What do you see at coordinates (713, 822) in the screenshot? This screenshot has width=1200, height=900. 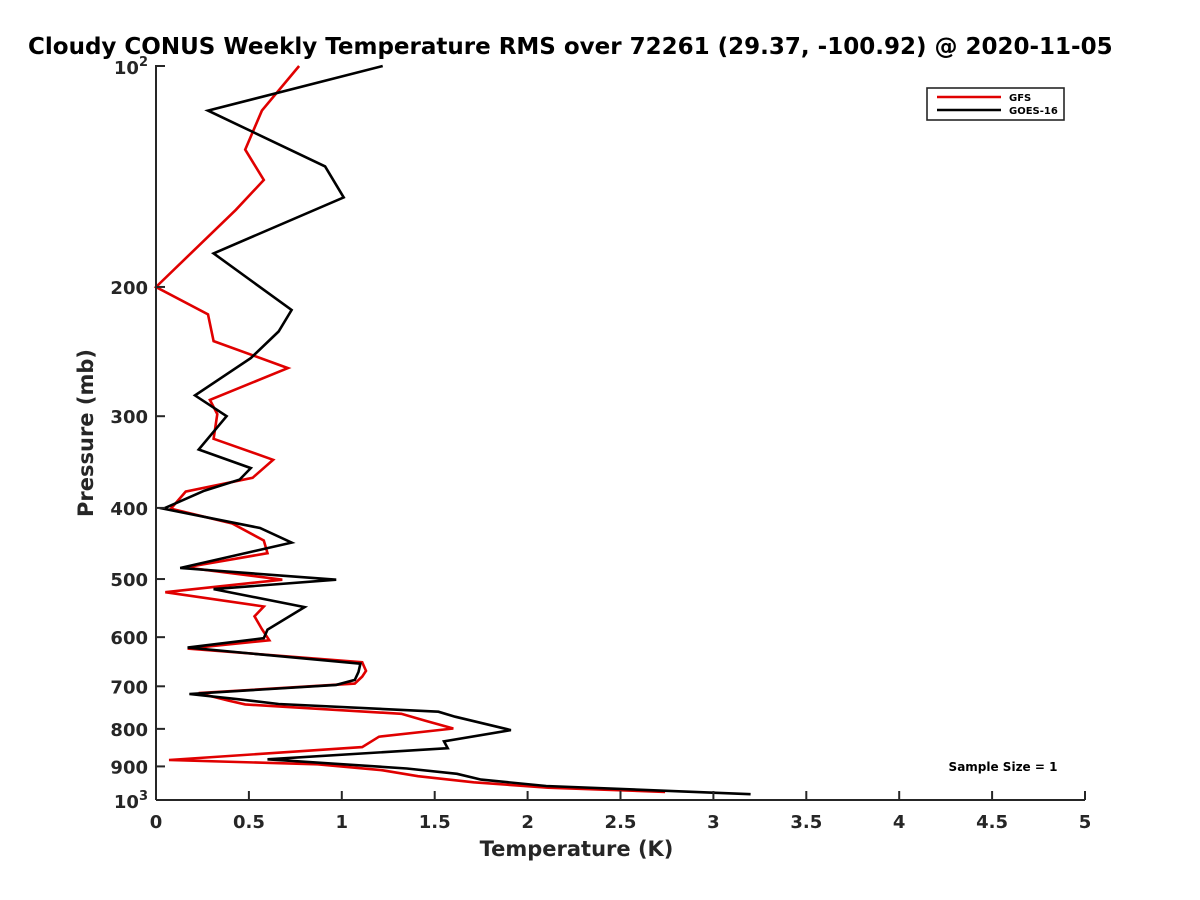 I see `x-tick-label: 3` at bounding box center [713, 822].